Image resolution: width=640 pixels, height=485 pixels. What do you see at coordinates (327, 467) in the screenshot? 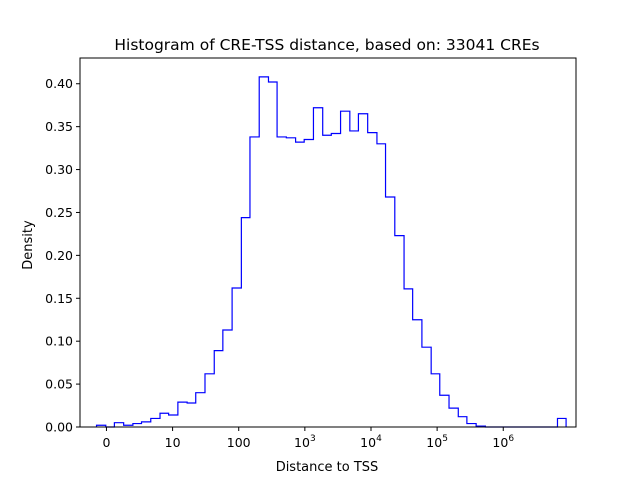
I see `x-axis-label: Distance to TSS` at bounding box center [327, 467].